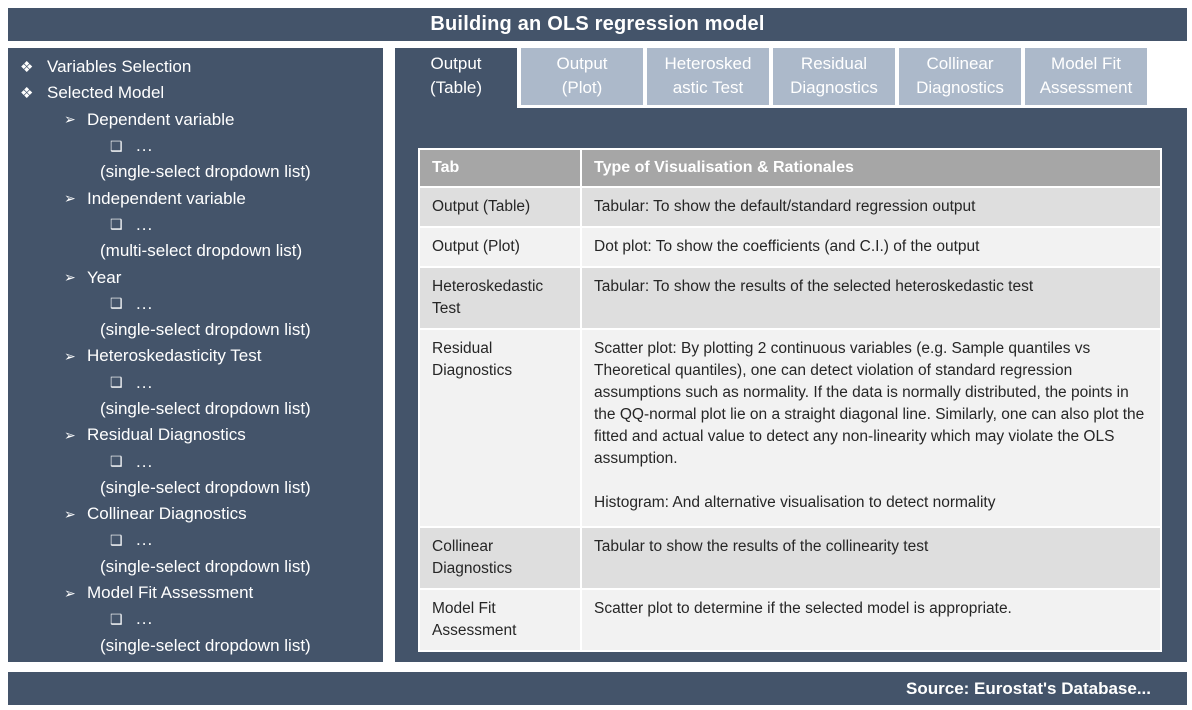 The height and width of the screenshot is (710, 1192). I want to click on tab-heteroskedastic-test: Heterosked astic Test, so click(708, 76).